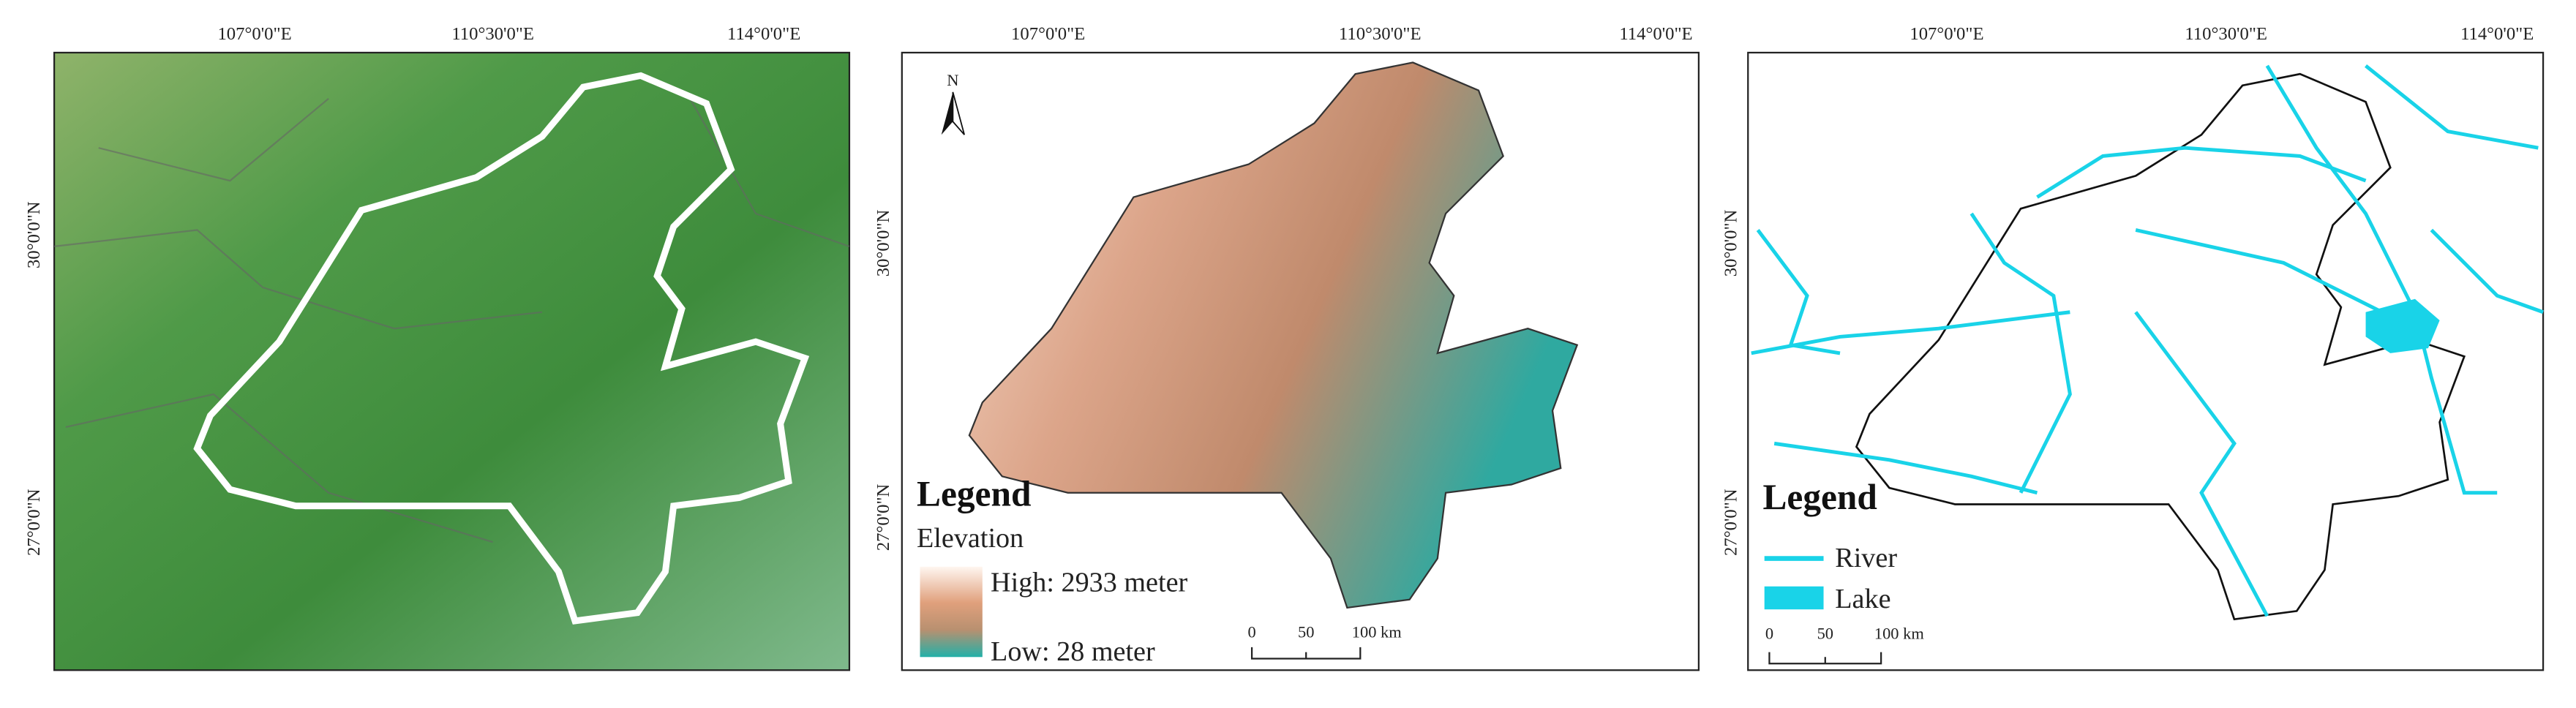  I want to click on legend-high: High: 2933 meter, so click(1089, 582).